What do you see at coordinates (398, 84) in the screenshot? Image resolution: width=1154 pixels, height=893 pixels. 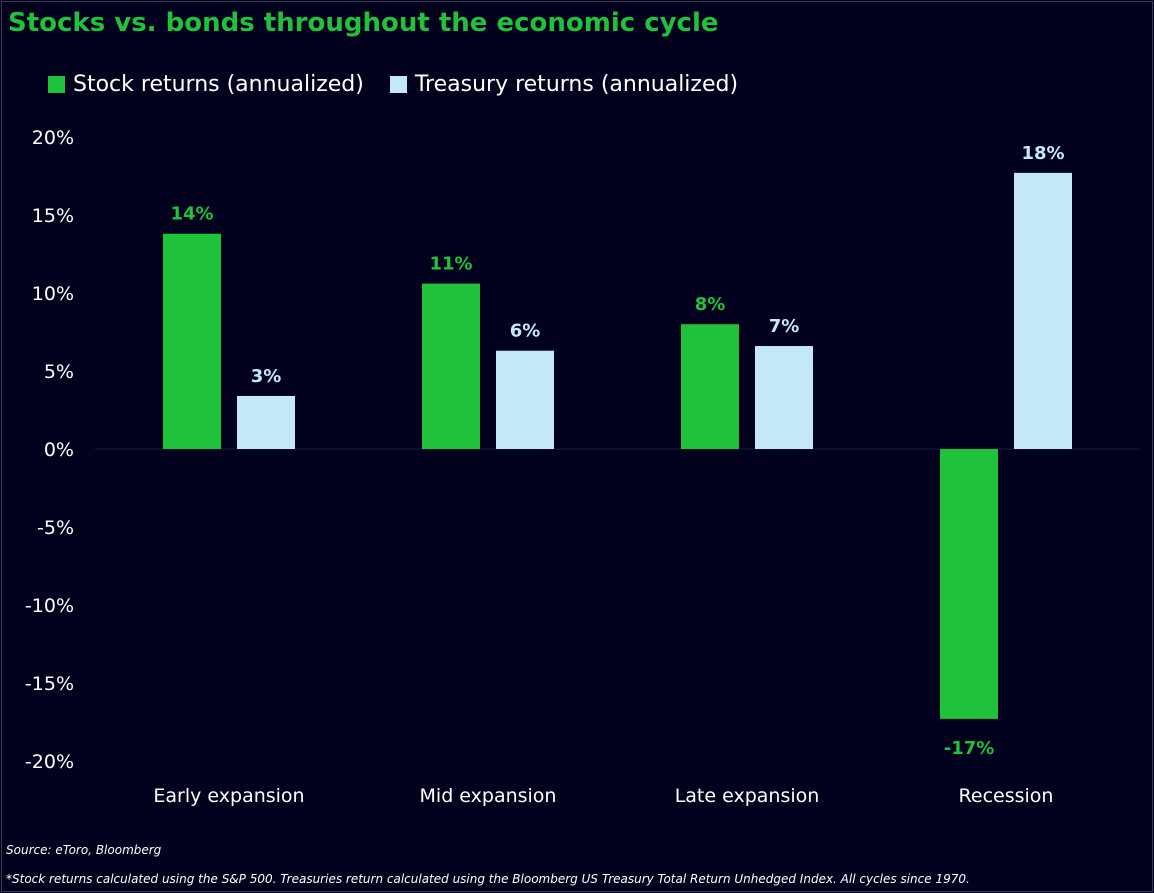 I see `legend-swatch-treasury` at bounding box center [398, 84].